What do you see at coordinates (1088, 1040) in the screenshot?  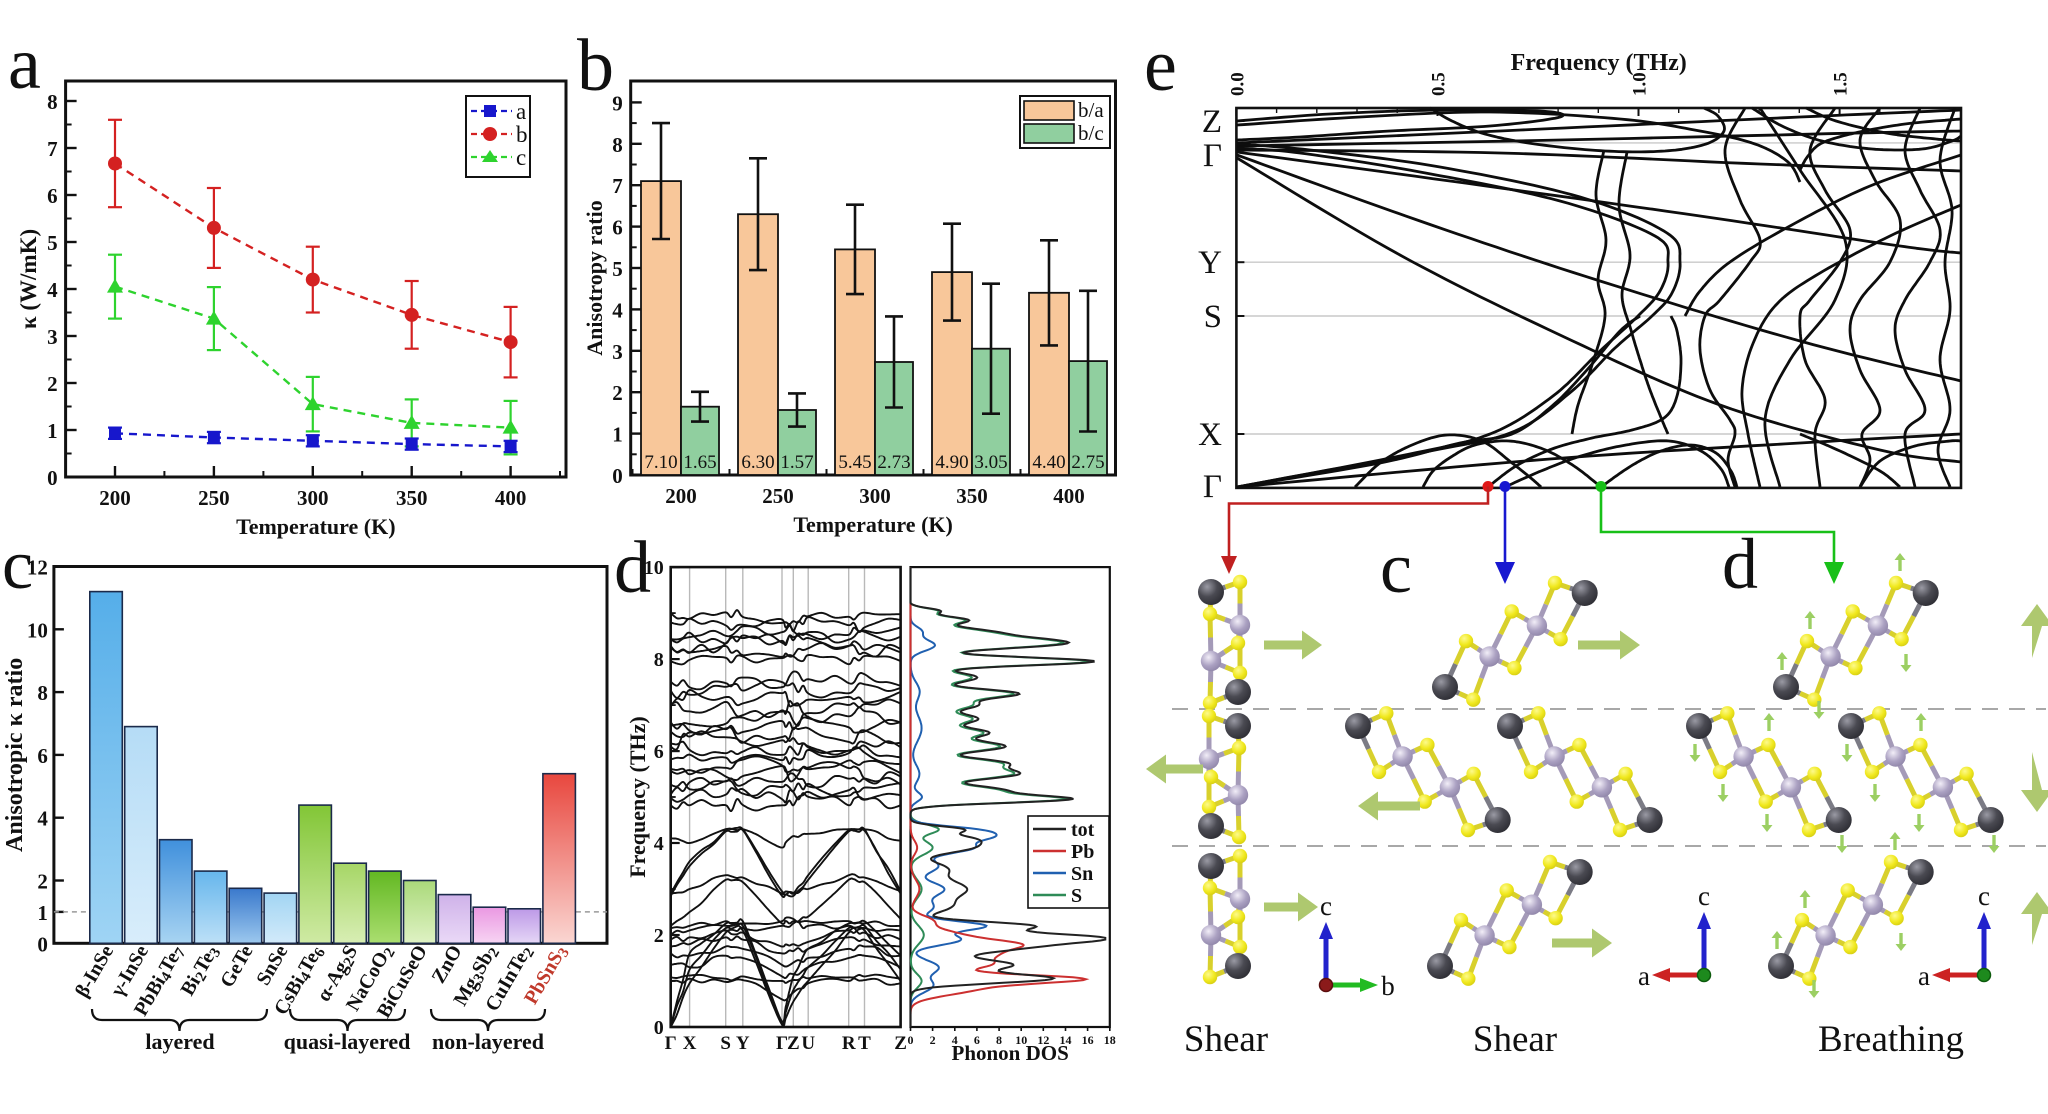 I see `svg-text: 16` at bounding box center [1088, 1040].